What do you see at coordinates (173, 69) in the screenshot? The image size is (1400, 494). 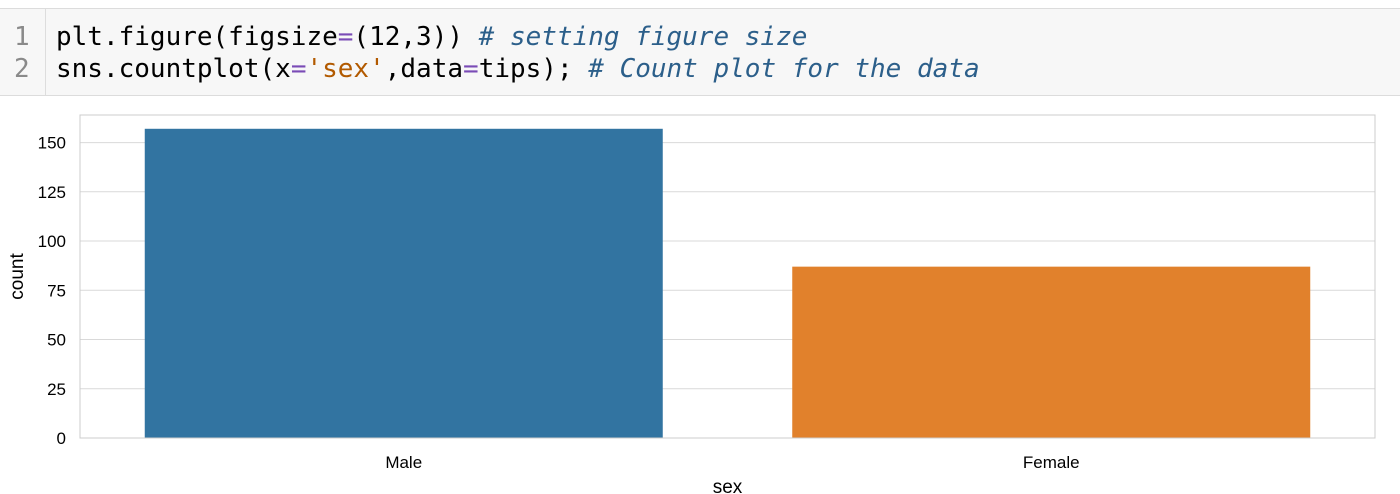 I see `code-token: sns.countplot(x` at bounding box center [173, 69].